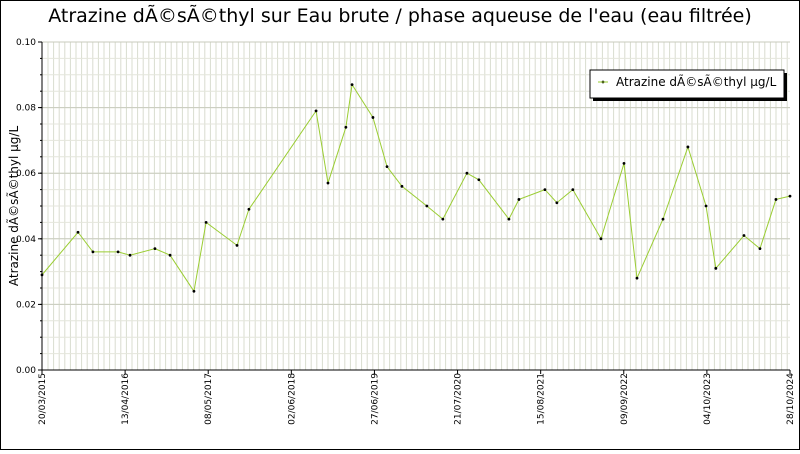 This screenshot has height=454, width=800. What do you see at coordinates (708, 399) in the screenshot?
I see `x-tick-label: 04/10/2023` at bounding box center [708, 399].